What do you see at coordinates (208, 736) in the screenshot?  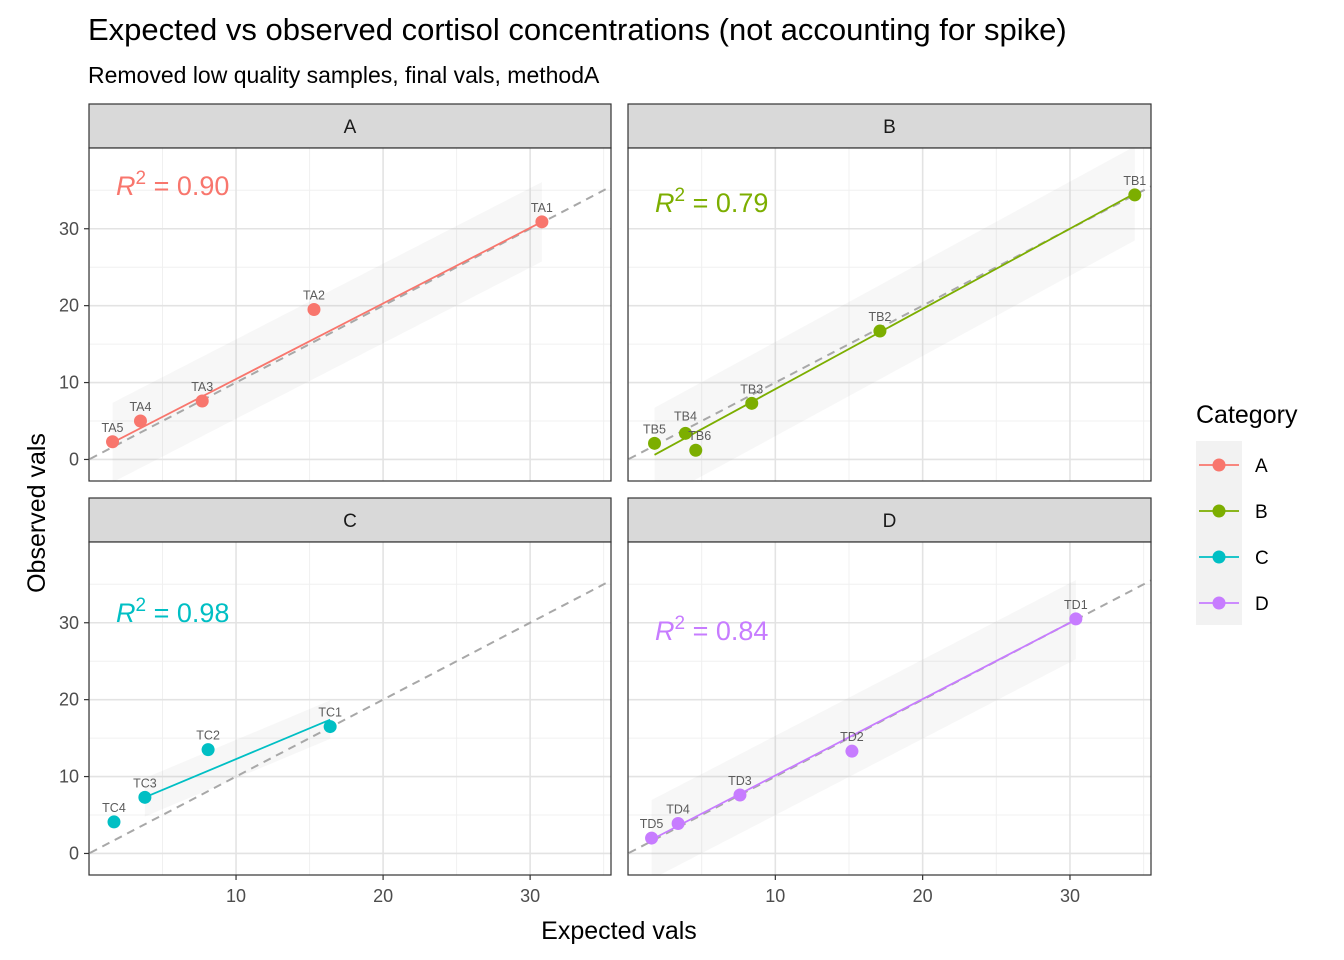 I see `point-label-tc2: TC2` at bounding box center [208, 736].